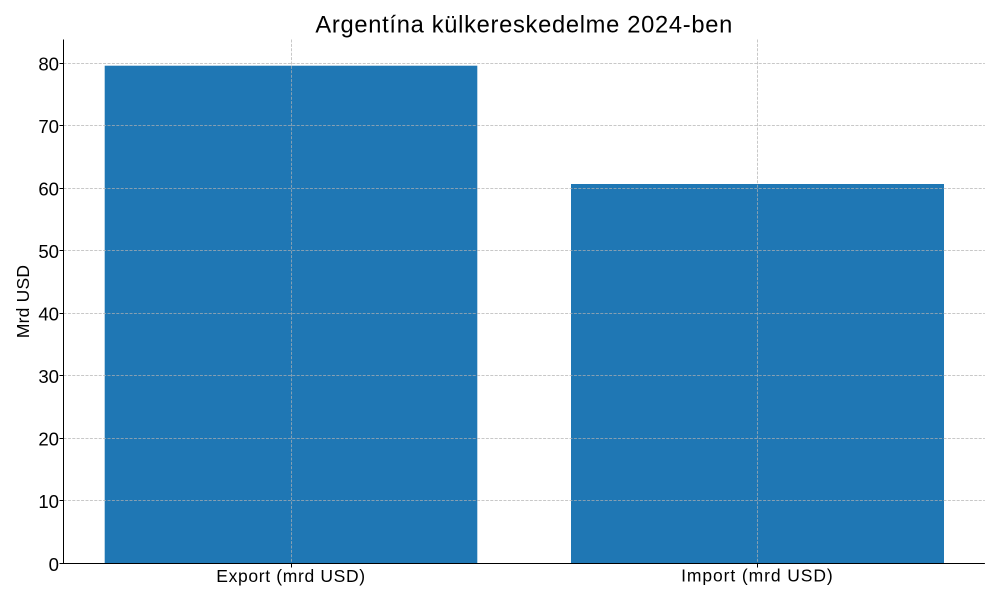 The height and width of the screenshot is (600, 1000). What do you see at coordinates (290, 576) in the screenshot?
I see `svg-text: Export (mrd USD)` at bounding box center [290, 576].